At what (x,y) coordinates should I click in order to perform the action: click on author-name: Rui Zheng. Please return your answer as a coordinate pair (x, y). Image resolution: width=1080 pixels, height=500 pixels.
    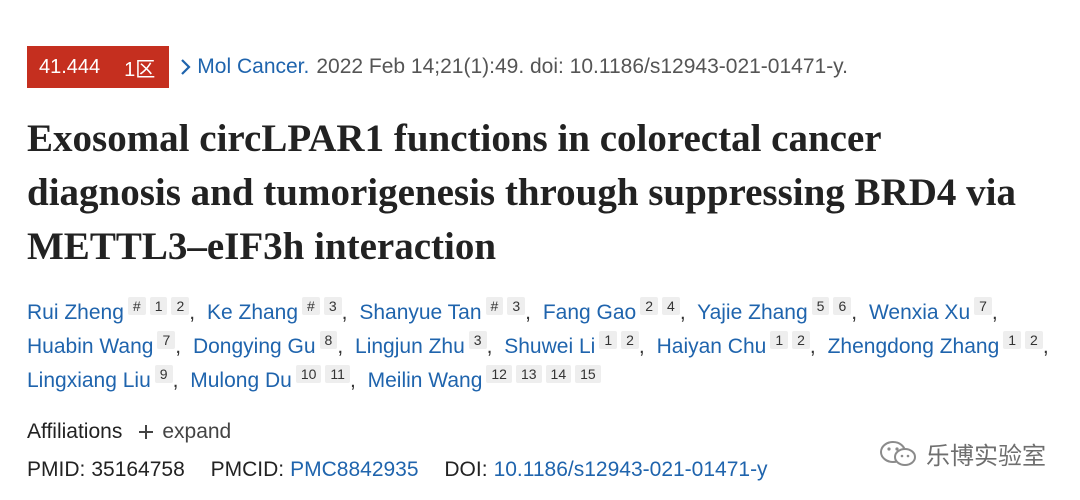
    Looking at the image, I should click on (75, 312).